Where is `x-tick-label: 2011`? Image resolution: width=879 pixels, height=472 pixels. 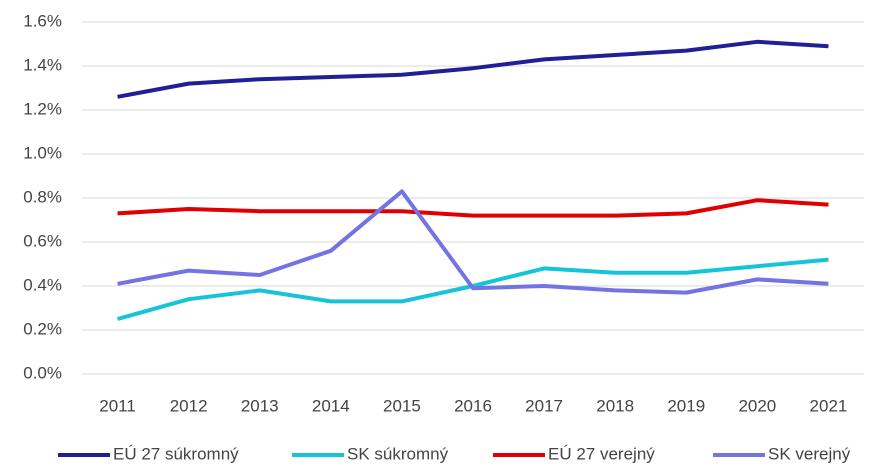 x-tick-label: 2011 is located at coordinates (117, 405).